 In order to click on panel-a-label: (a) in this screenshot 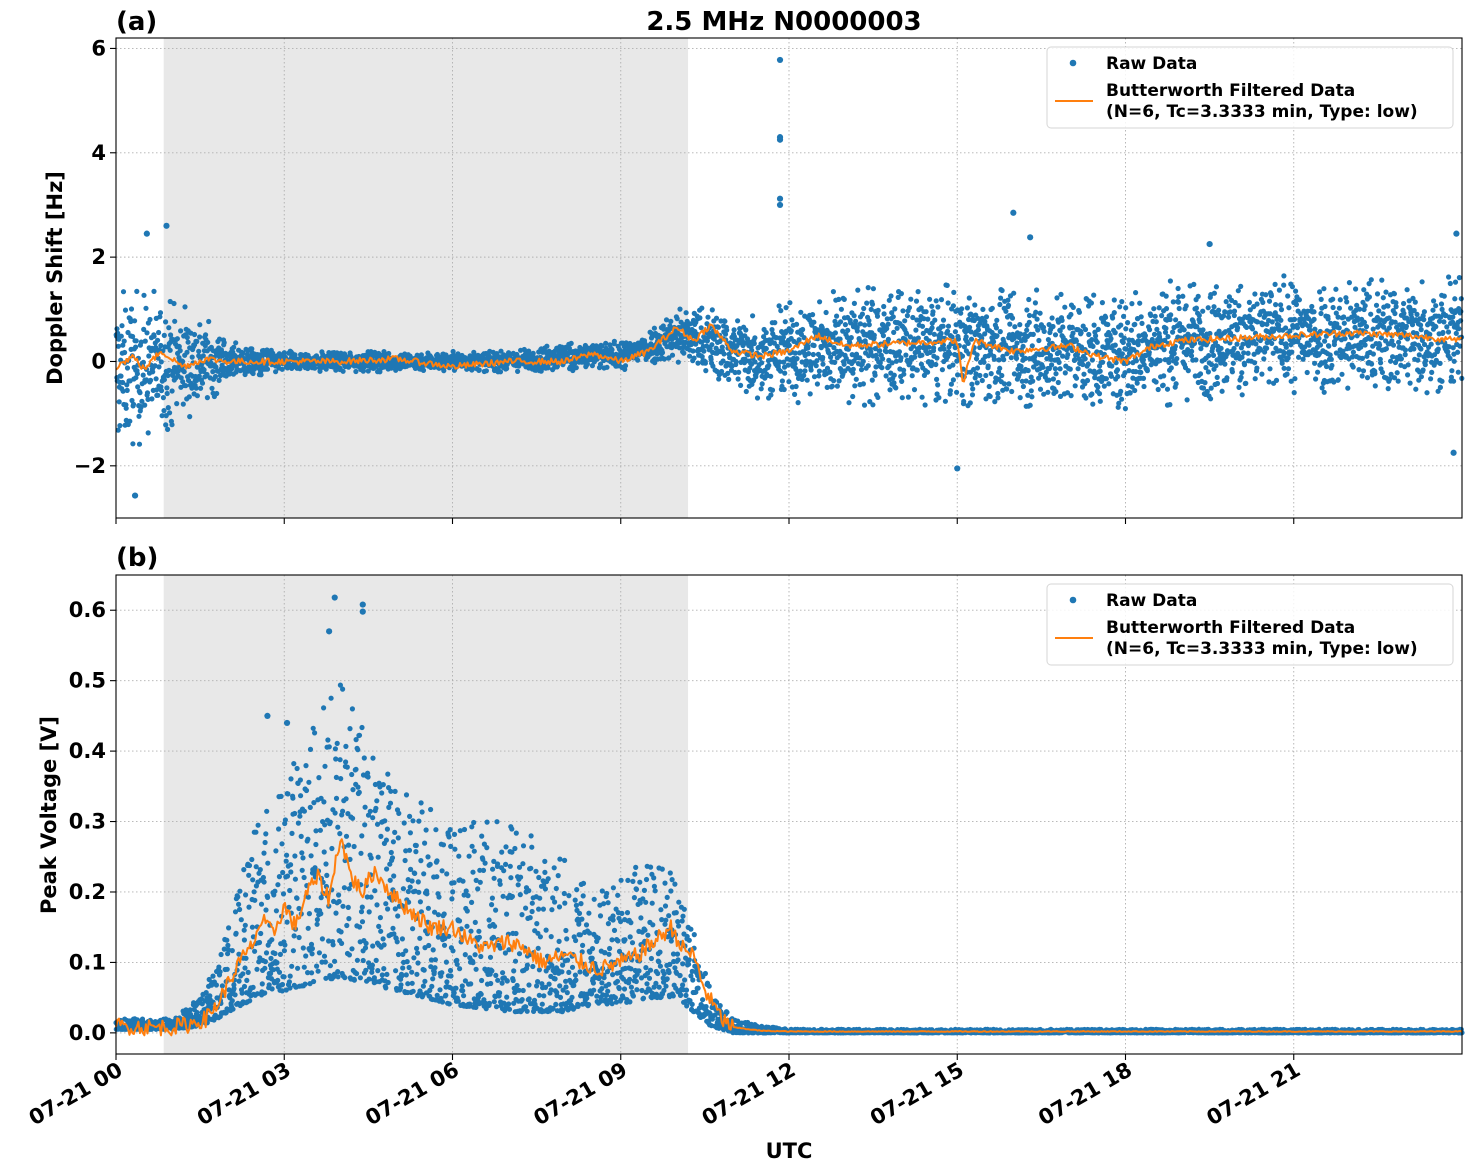, I will do `click(136, 22)`.